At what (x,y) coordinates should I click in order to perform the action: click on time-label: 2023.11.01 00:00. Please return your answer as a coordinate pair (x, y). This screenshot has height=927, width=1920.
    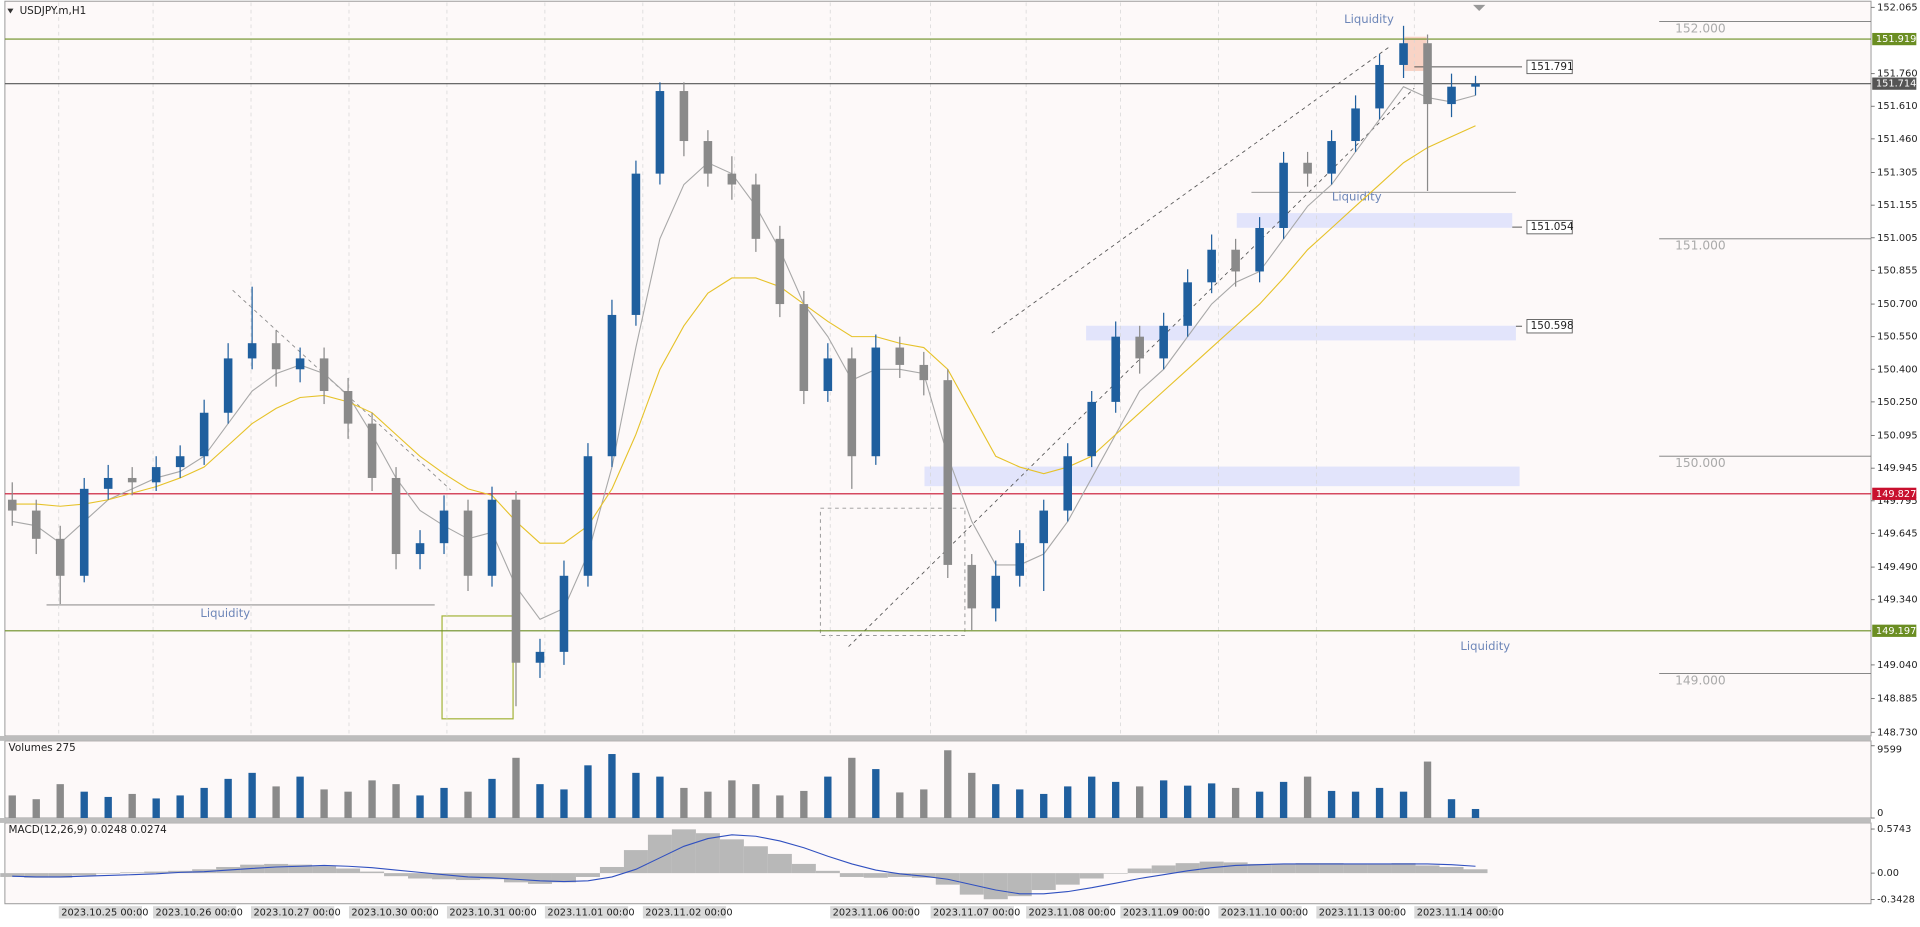
    Looking at the image, I should click on (590, 912).